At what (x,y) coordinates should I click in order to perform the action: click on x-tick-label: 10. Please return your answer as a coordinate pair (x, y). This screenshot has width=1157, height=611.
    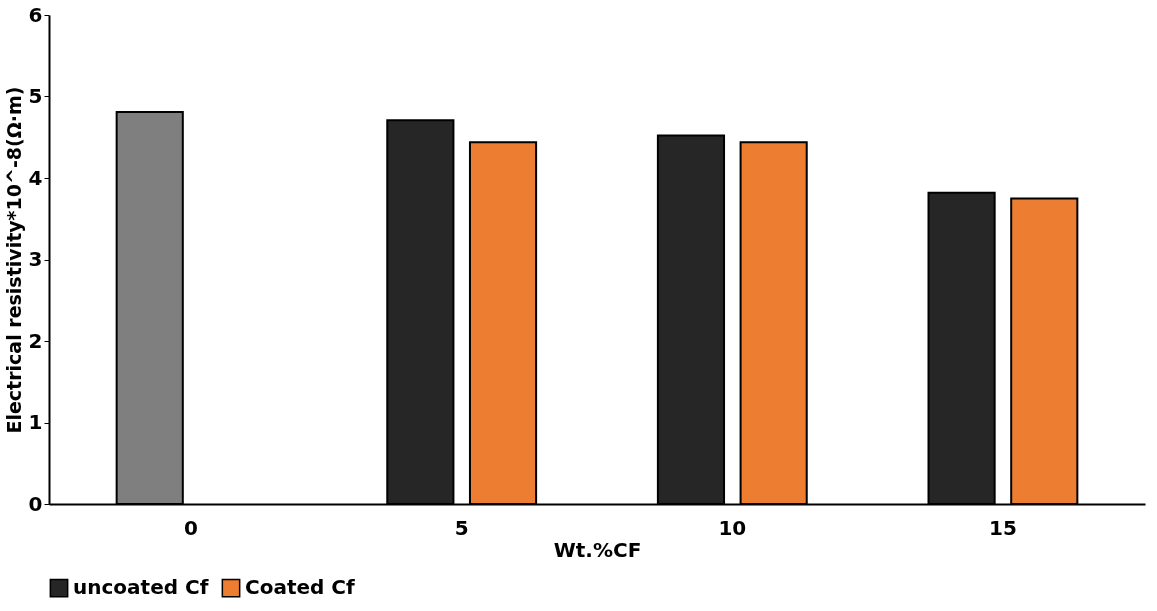
    Looking at the image, I should click on (732, 527).